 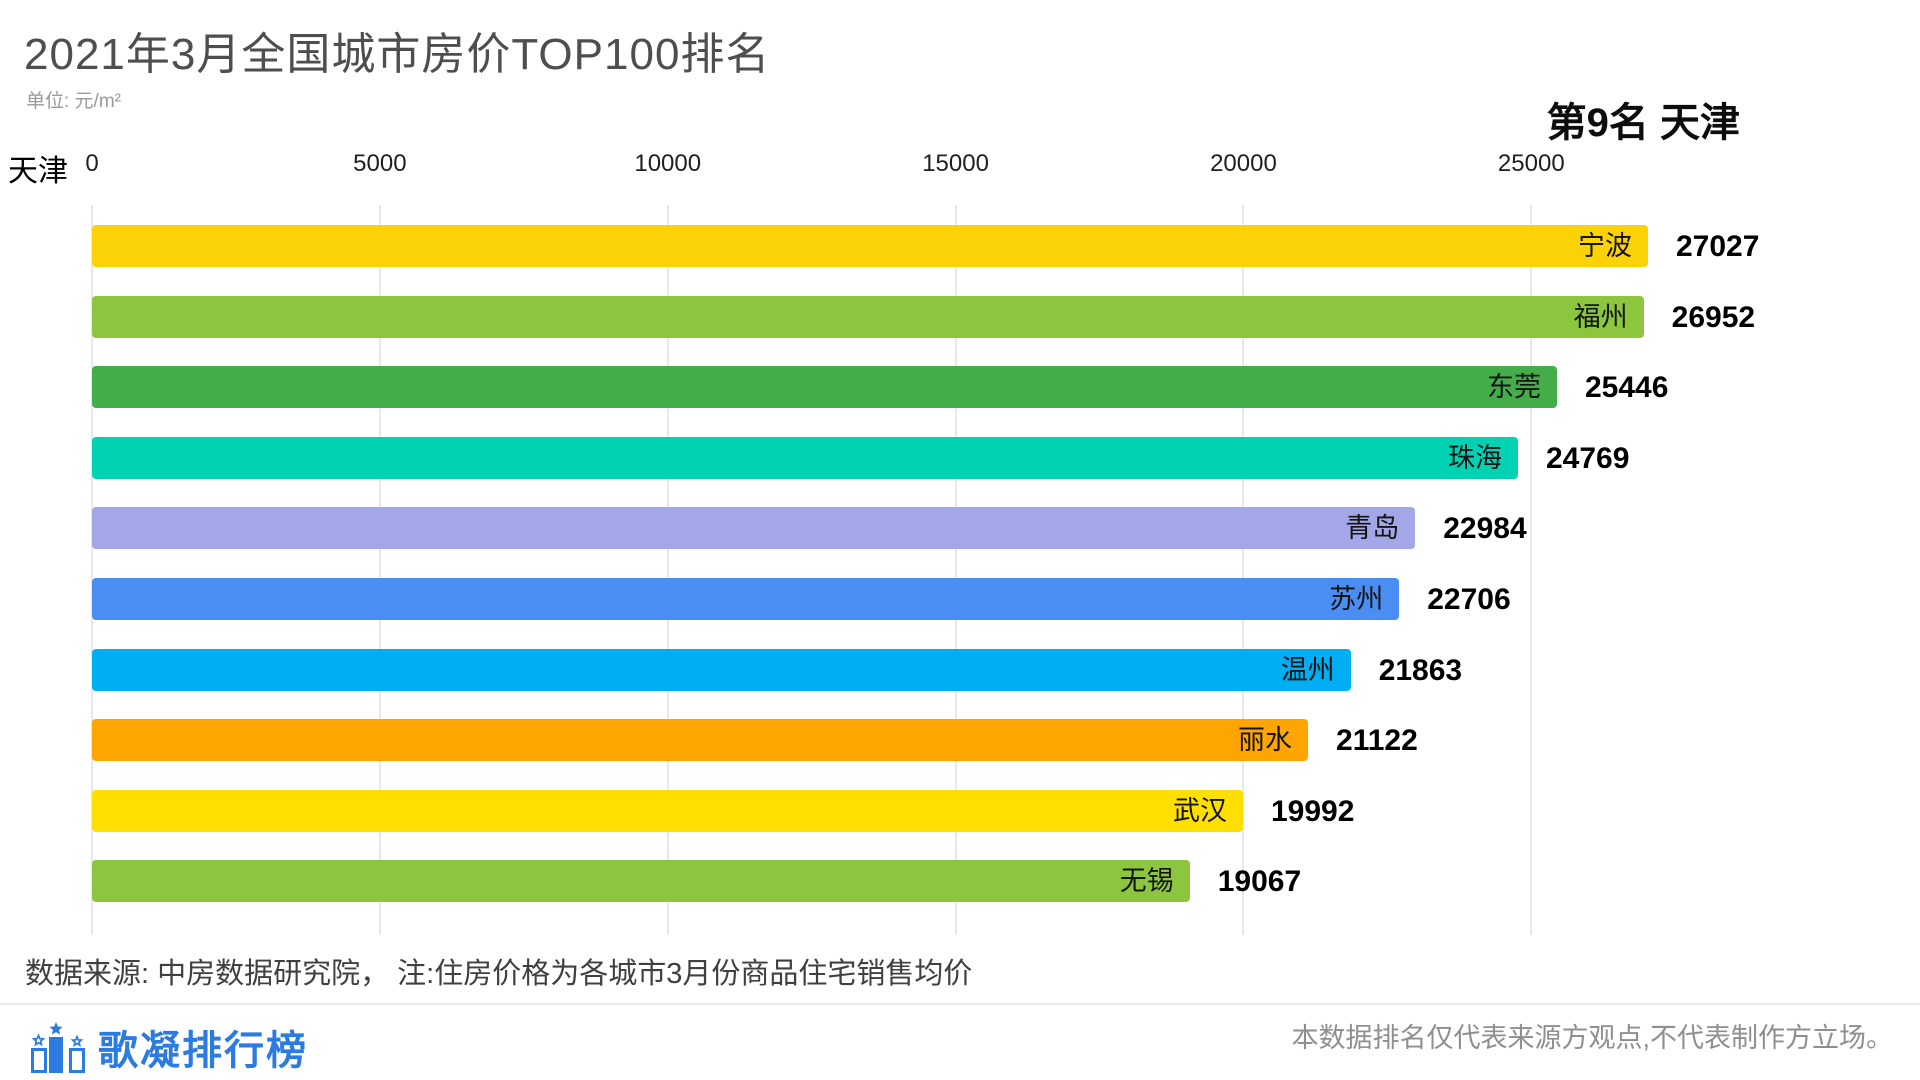 I want to click on bar-city-label: 苏州, so click(x=1356, y=599).